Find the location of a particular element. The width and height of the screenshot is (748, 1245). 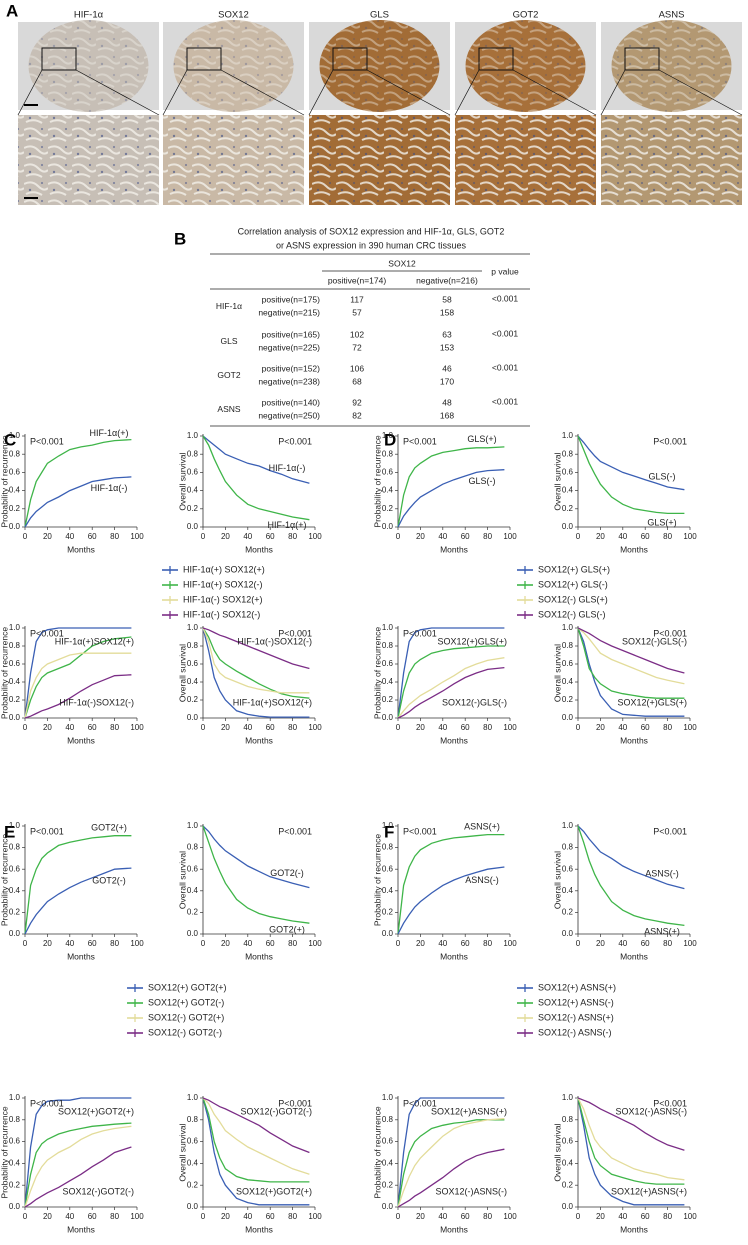

curve-label: ASNS(+) is located at coordinates (662, 931).